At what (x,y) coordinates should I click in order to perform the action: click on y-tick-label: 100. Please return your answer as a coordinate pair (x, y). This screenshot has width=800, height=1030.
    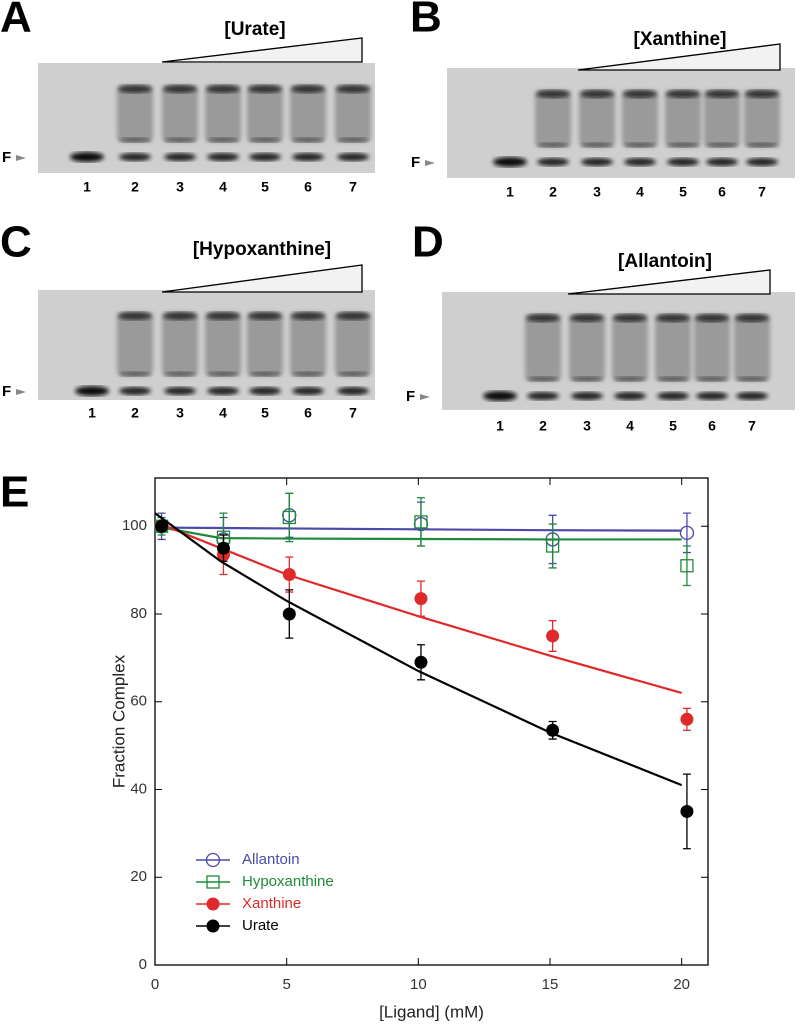
    Looking at the image, I should click on (134, 525).